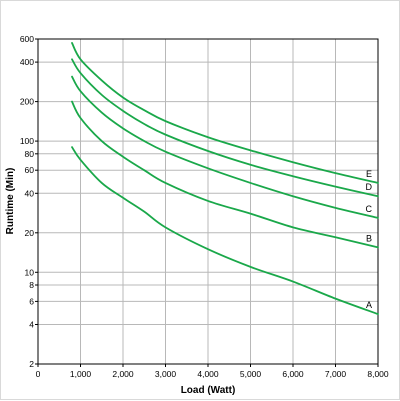  I want to click on series-label-e: E, so click(369, 174).